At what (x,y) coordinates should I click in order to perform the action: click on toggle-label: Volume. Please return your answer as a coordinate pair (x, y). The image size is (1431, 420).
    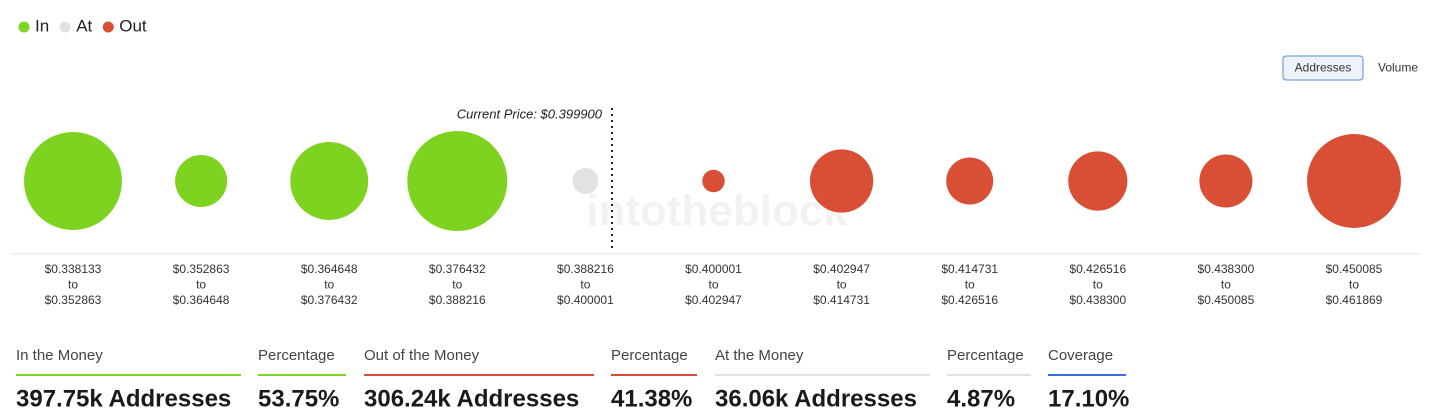
    Looking at the image, I should click on (1398, 68).